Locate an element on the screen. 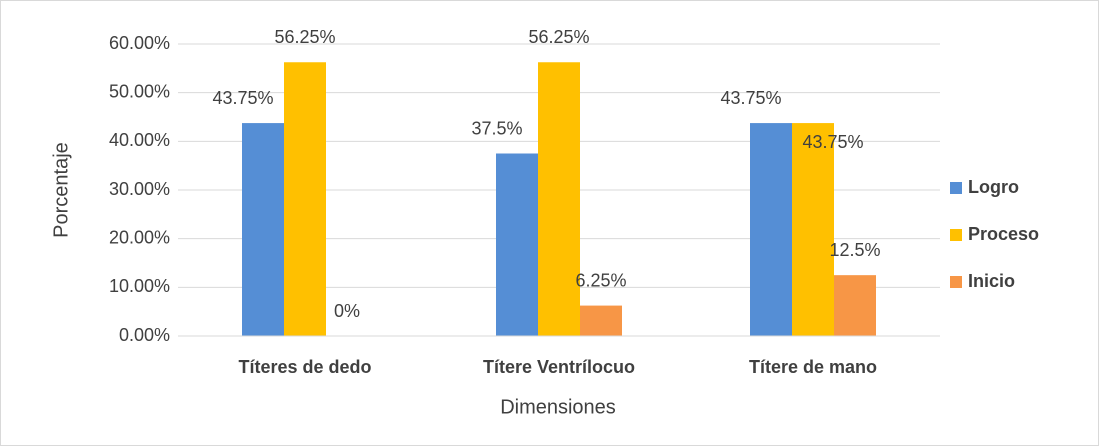 Image resolution: width=1099 pixels, height=446 pixels. data-label: 12.5% is located at coordinates (854, 250).